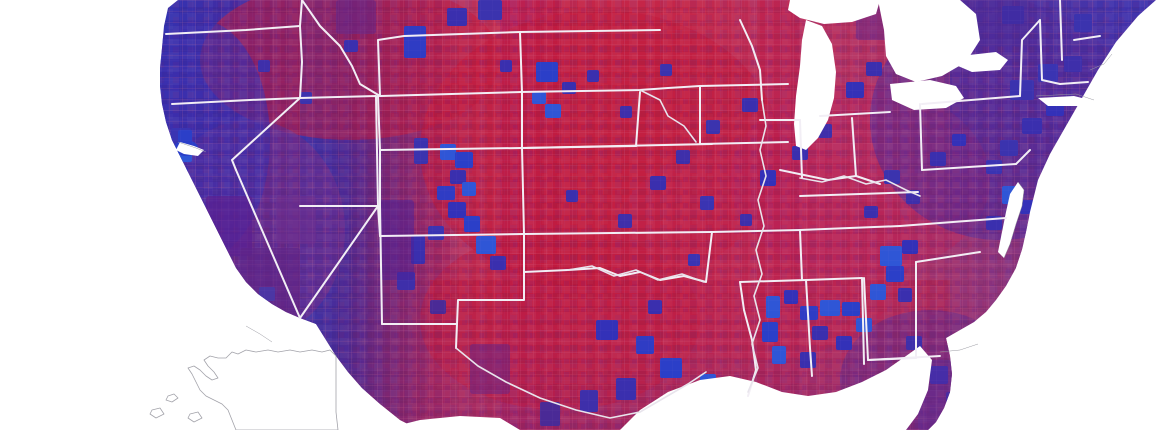 This screenshot has height=430, width=1172. I want to click on red-river, so click(636, 274).